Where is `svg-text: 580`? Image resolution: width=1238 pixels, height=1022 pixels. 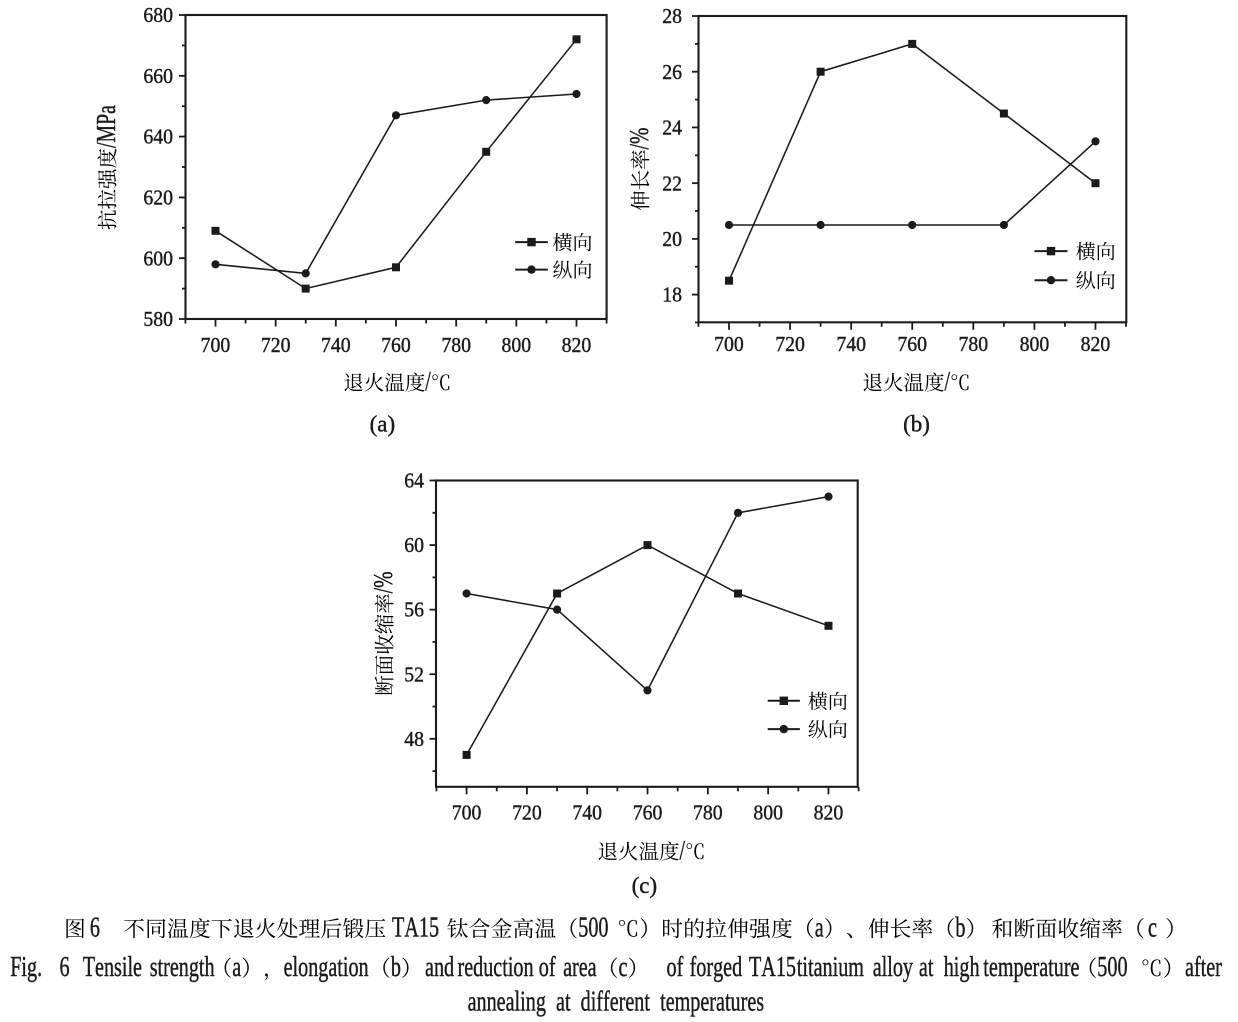 svg-text: 580 is located at coordinates (158, 319).